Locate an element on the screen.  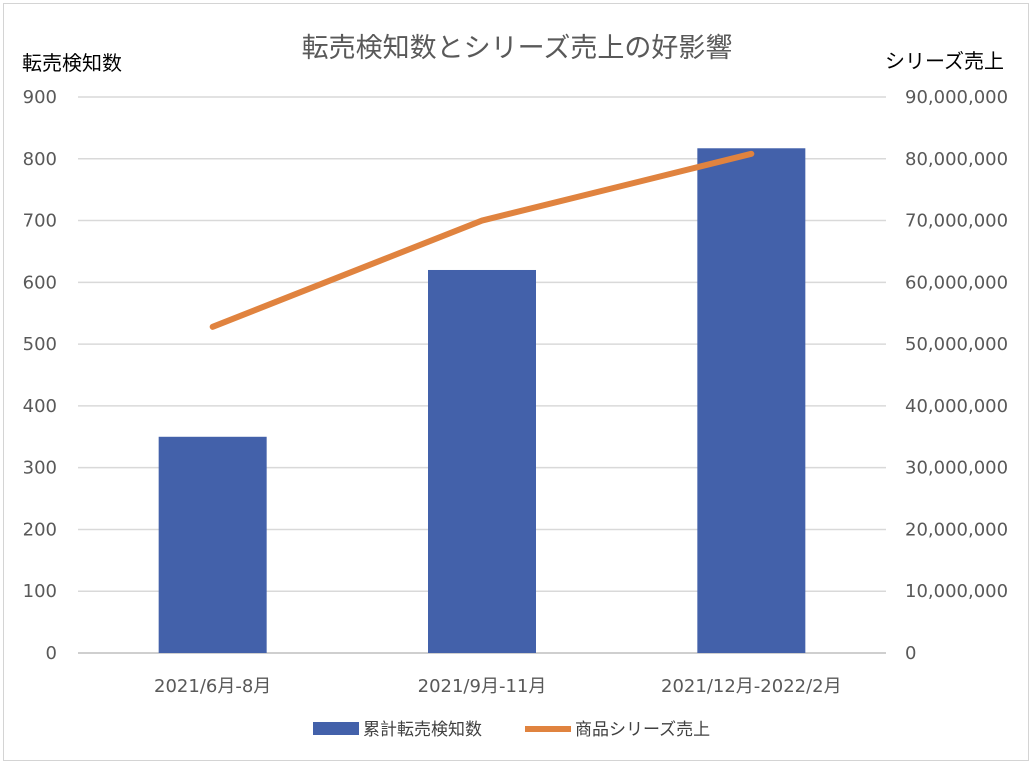
left-tick-label: 200 is located at coordinates (40, 529).